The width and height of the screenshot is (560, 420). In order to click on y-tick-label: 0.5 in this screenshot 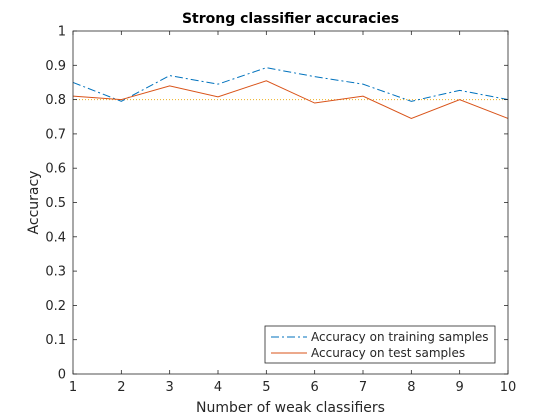, I will do `click(55, 203)`.